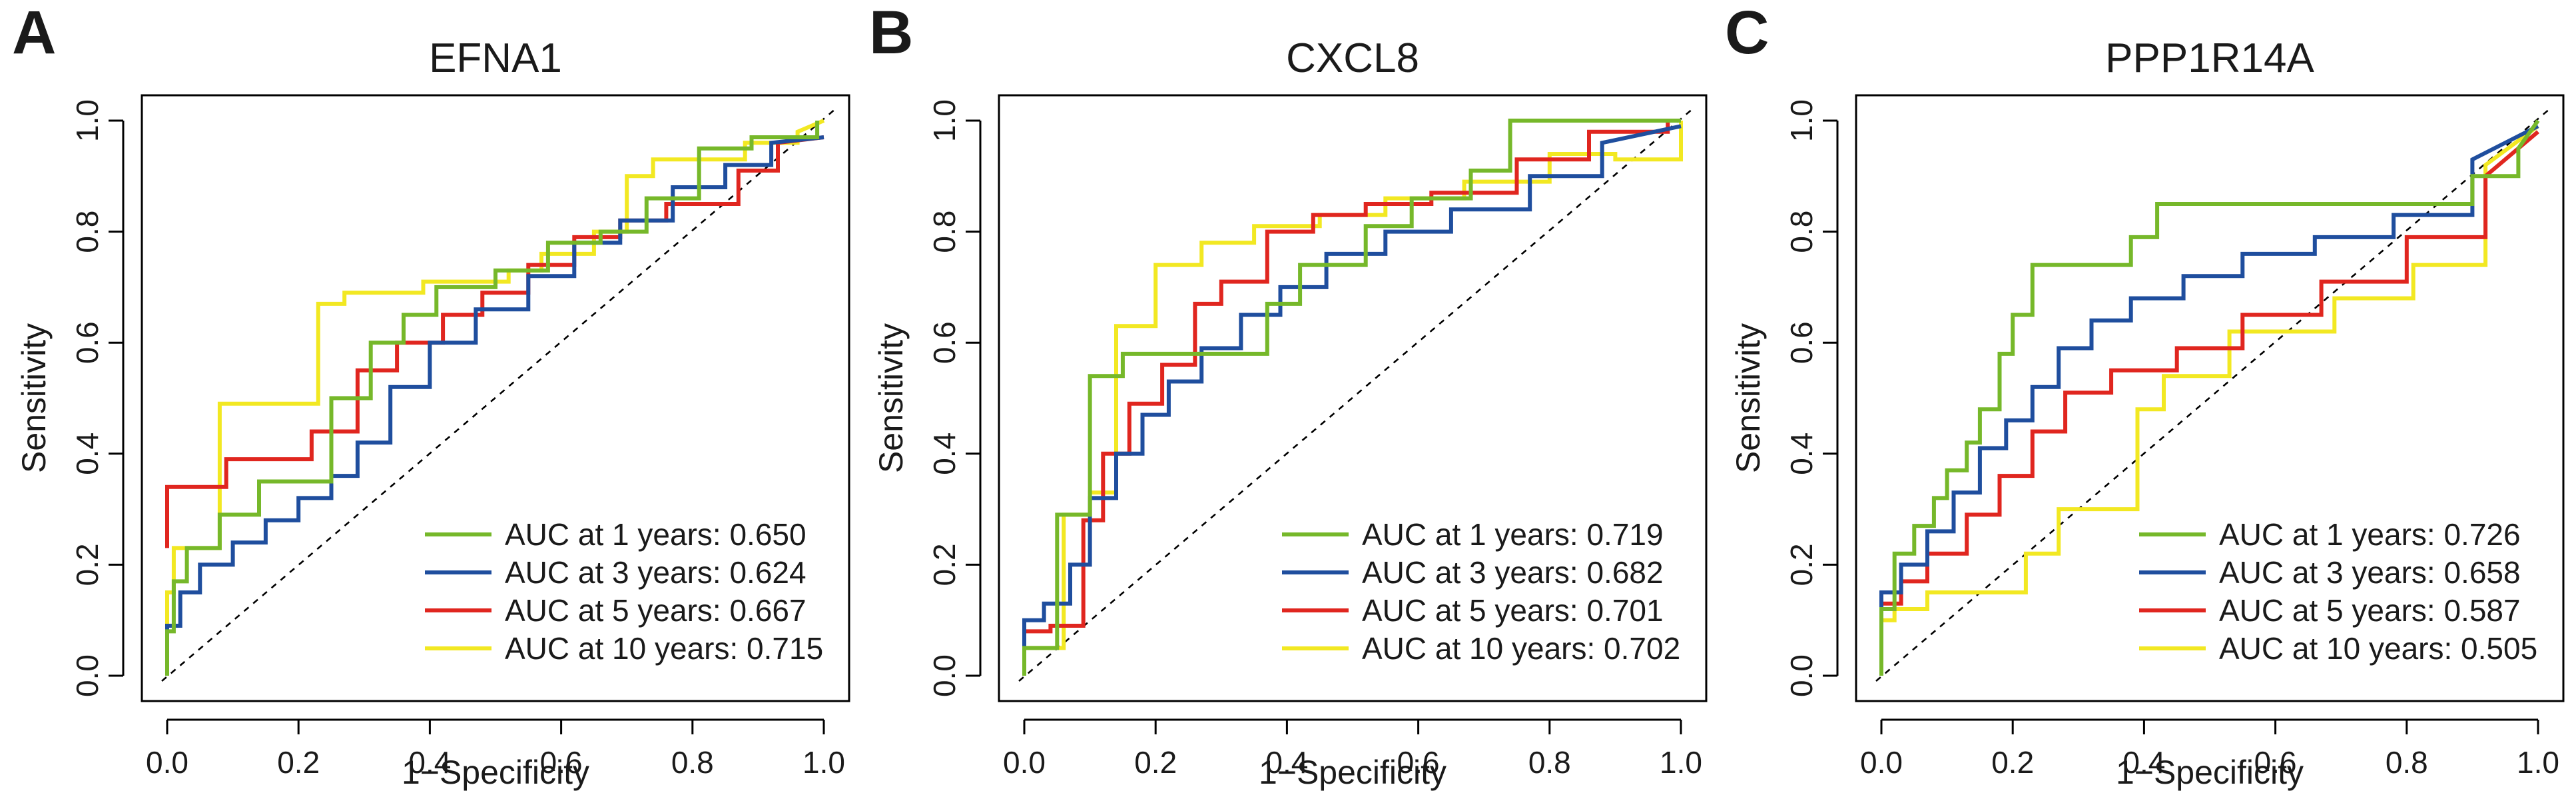 The image size is (2576, 801). Describe the element at coordinates (664, 648) in the screenshot. I see `legend-entry: AUC at 10 years: 0.715` at that location.